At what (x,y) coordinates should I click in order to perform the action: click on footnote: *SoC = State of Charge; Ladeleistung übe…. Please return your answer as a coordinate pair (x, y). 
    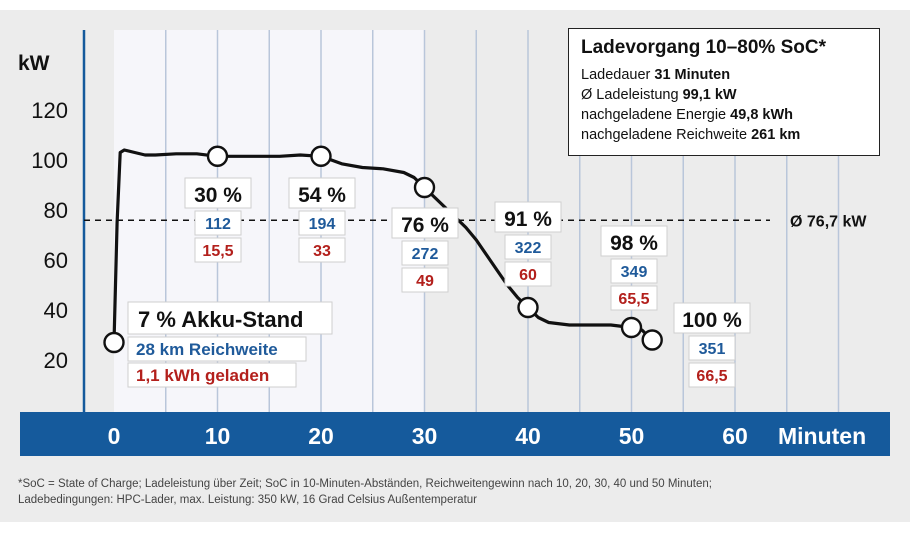
    Looking at the image, I should click on (458, 492).